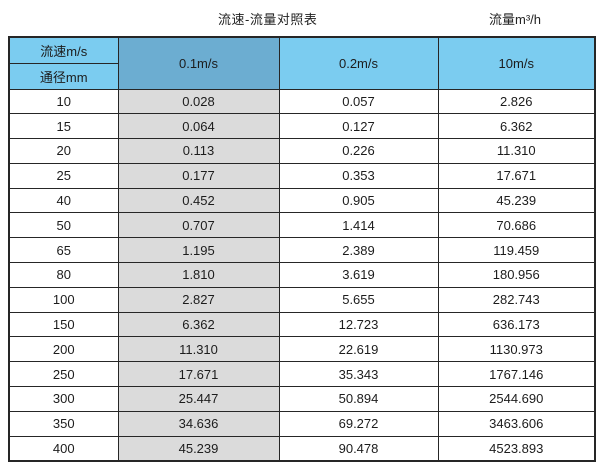 The image size is (600, 466). Describe the element at coordinates (516, 349) in the screenshot. I see `flow-value-cell: 1130.973` at that location.